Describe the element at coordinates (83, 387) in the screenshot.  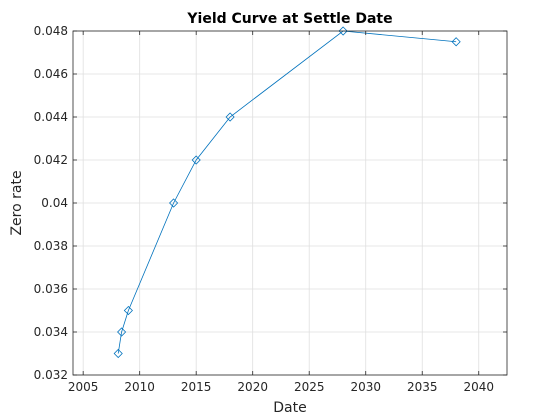
I see `x-tick-label: 2005` at that location.